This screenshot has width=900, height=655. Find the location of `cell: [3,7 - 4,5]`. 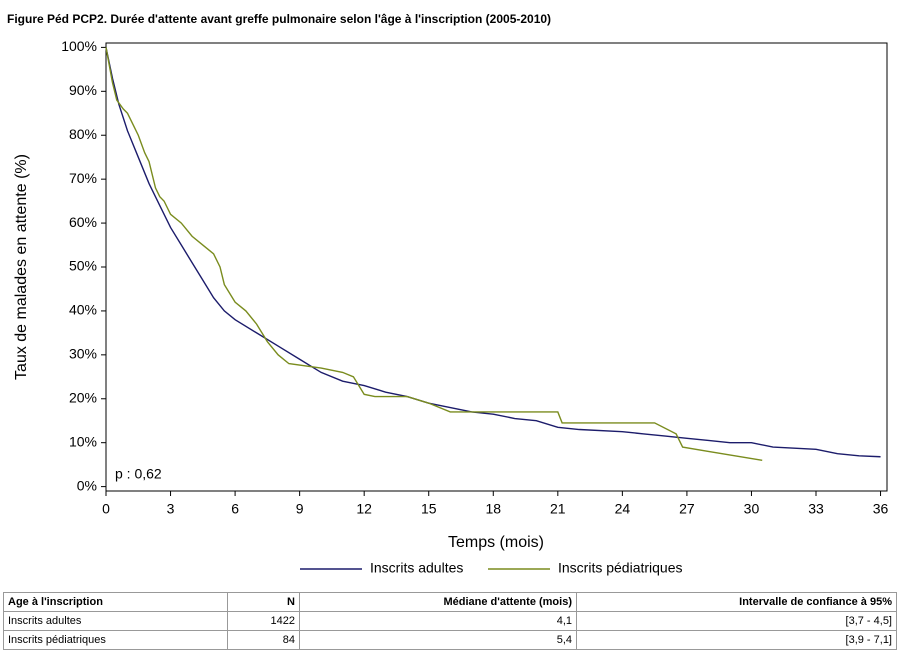

cell: [3,7 - 4,5] is located at coordinates (736, 621).